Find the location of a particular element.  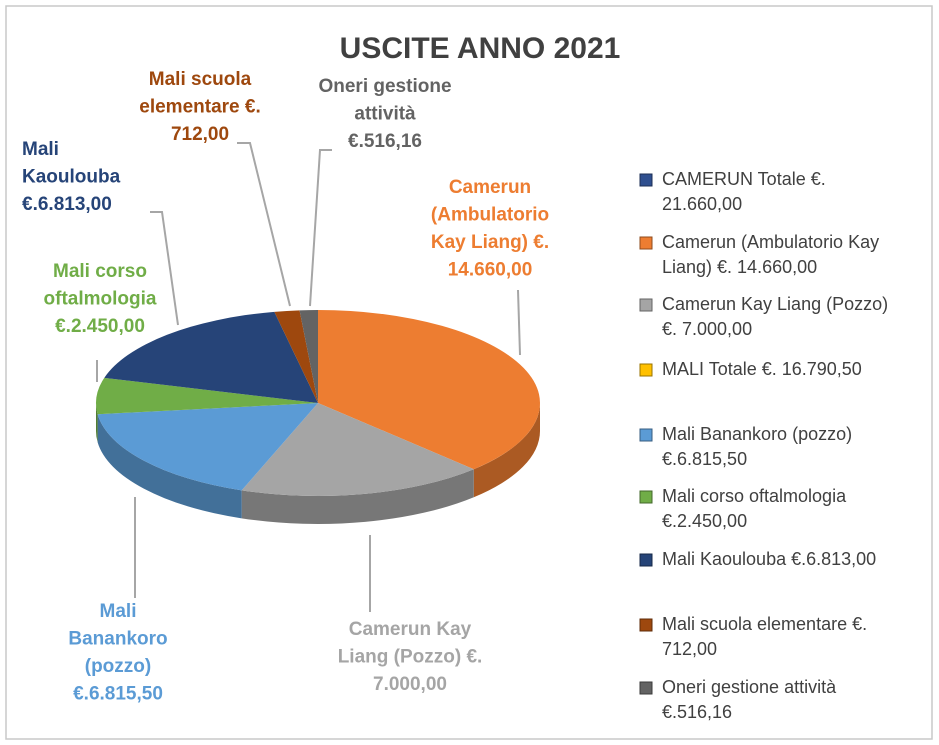

legend-label: €.516,16 is located at coordinates (697, 712).